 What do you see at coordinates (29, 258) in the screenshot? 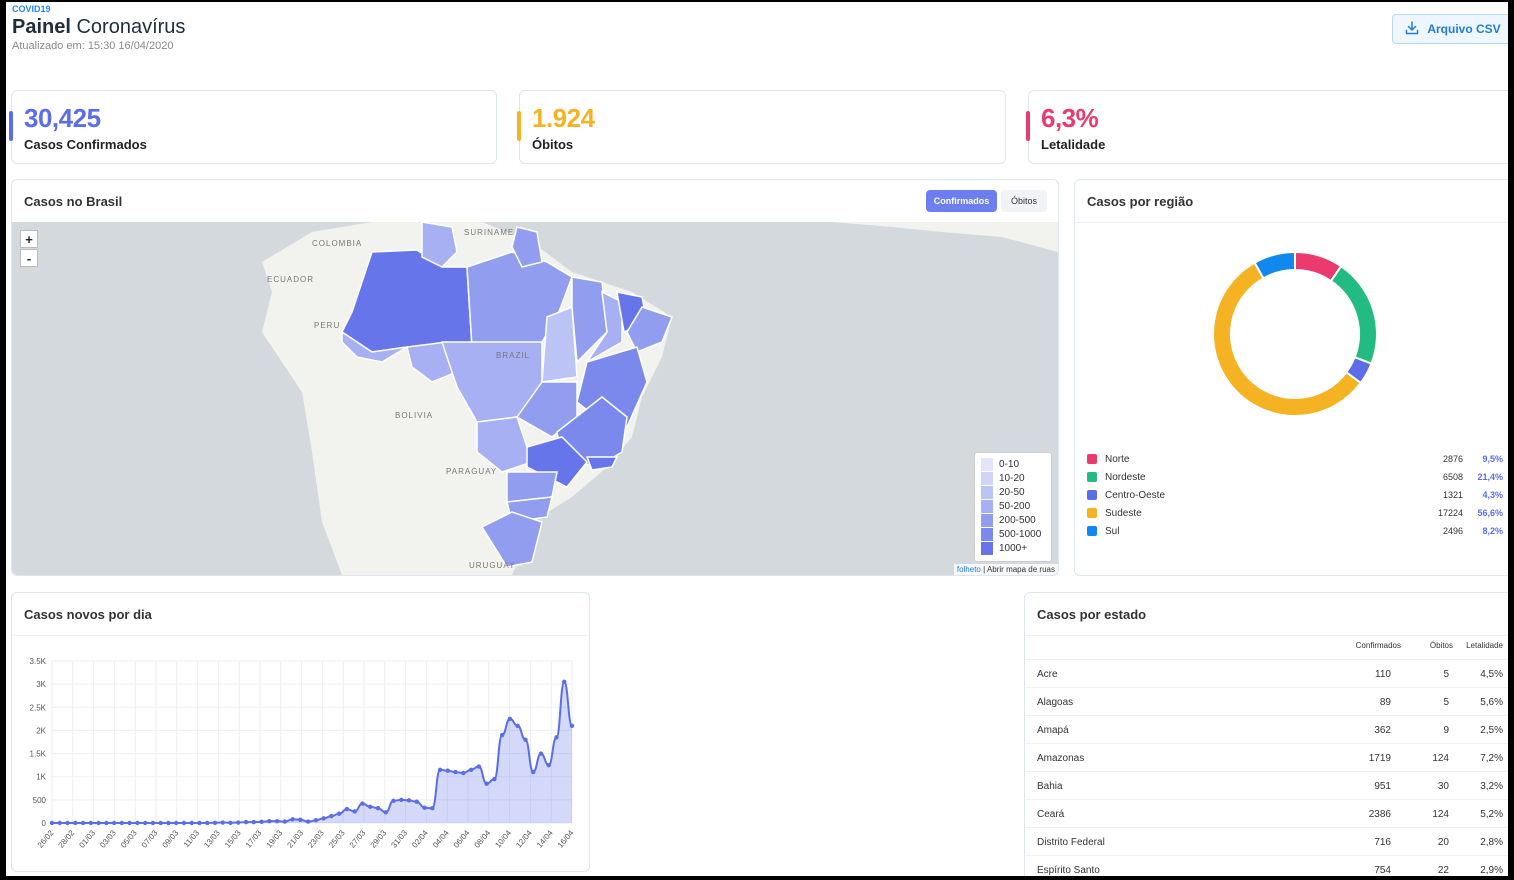
I see `zoom-out-button: -` at bounding box center [29, 258].